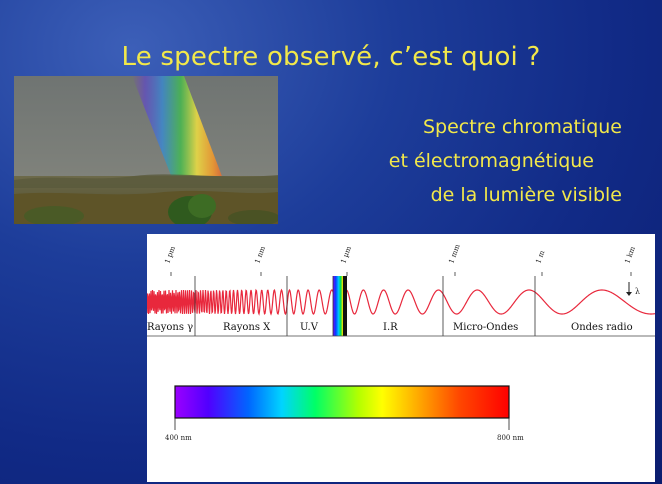  Describe the element at coordinates (146, 150) in the screenshot. I see `rainbow-photo` at that location.